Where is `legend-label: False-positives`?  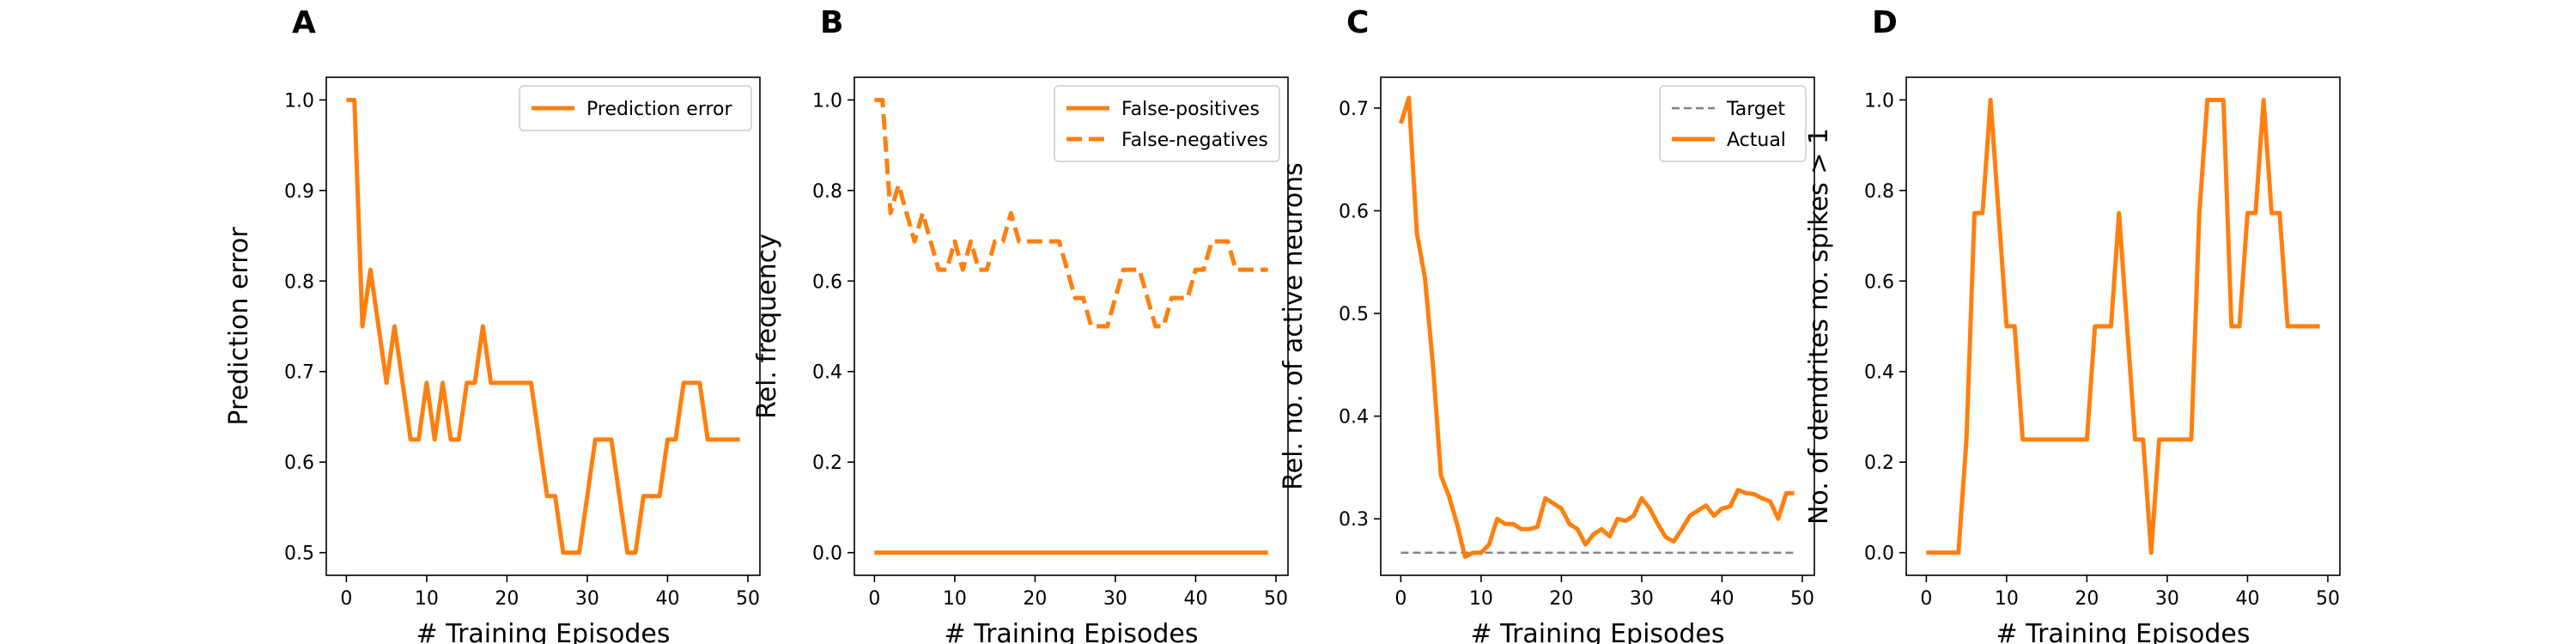
legend-label: False-positives is located at coordinates (1191, 109).